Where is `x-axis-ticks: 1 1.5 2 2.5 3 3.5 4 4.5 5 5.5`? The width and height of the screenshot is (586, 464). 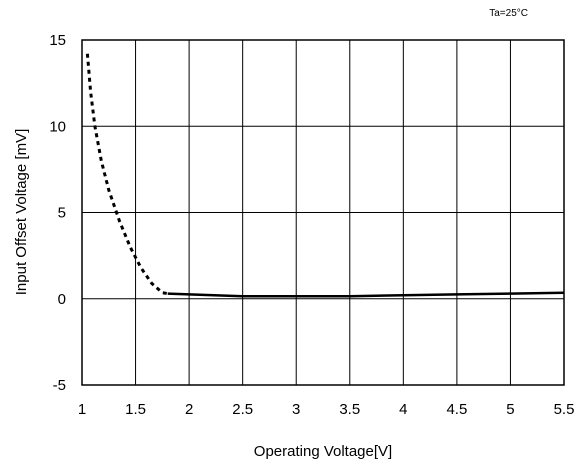 x-axis-ticks: 1 1.5 2 2.5 3 3.5 4 4.5 5 5.5 is located at coordinates (326, 409).